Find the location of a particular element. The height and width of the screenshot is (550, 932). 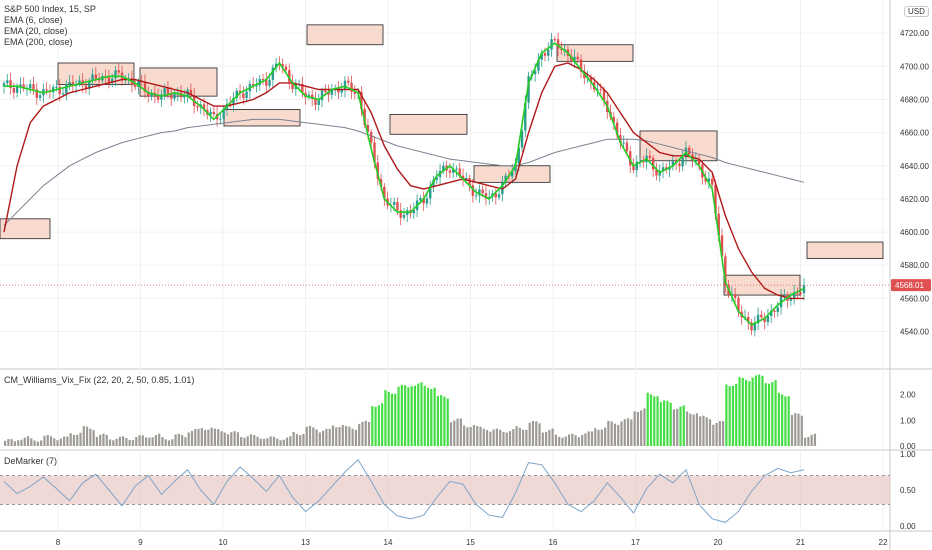

legend-ema20: EMA (20, close) is located at coordinates (36, 31).